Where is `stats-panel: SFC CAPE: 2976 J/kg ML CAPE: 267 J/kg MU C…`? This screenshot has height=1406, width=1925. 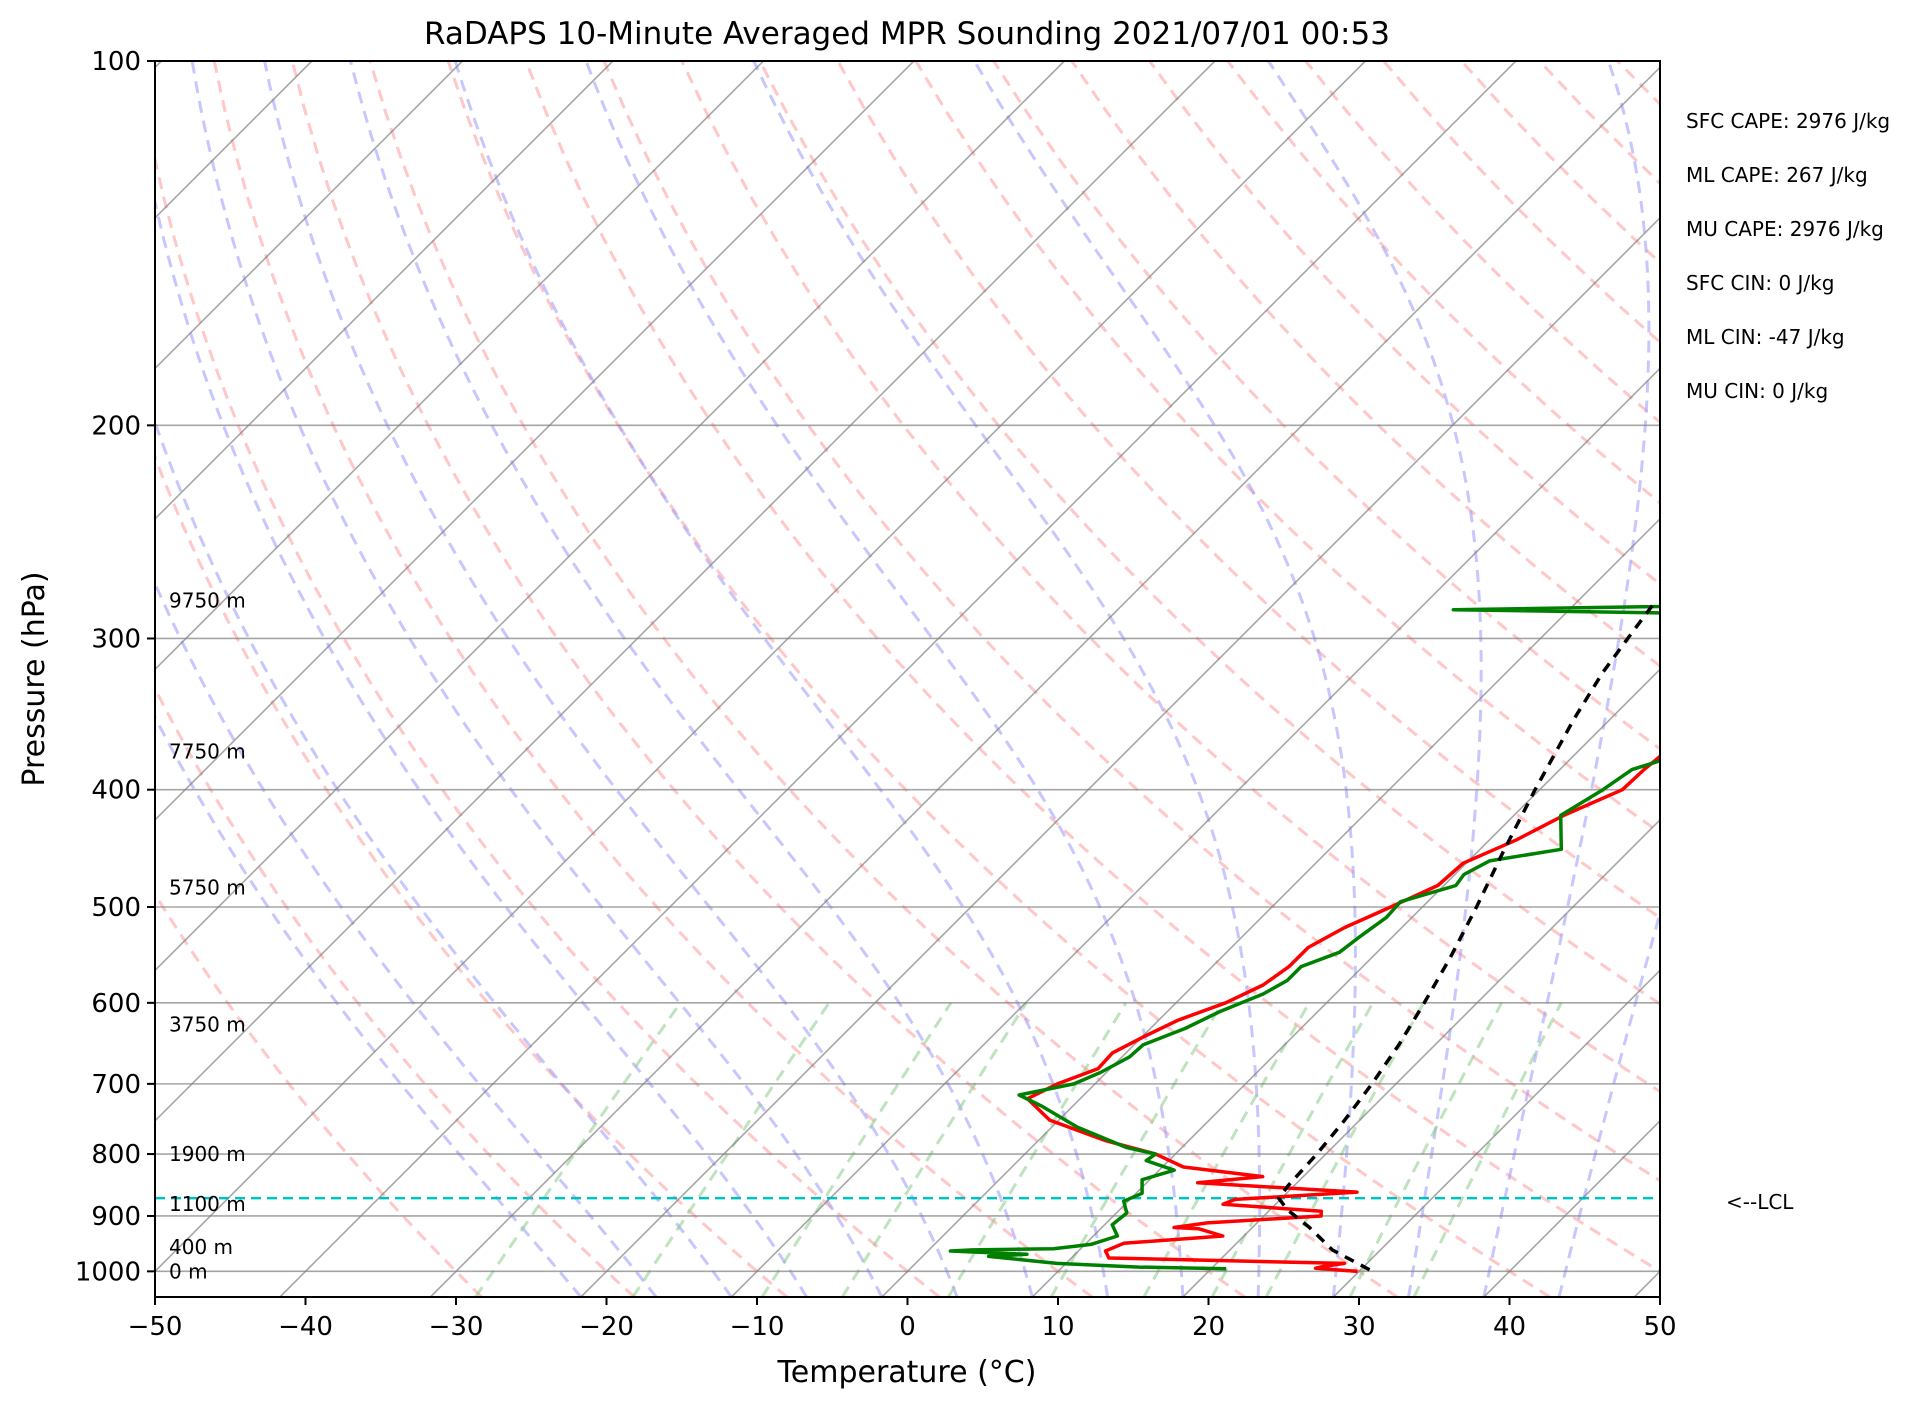 stats-panel: SFC CAPE: 2976 J/kg ML CAPE: 267 J/kg MU C… is located at coordinates (1788, 256).